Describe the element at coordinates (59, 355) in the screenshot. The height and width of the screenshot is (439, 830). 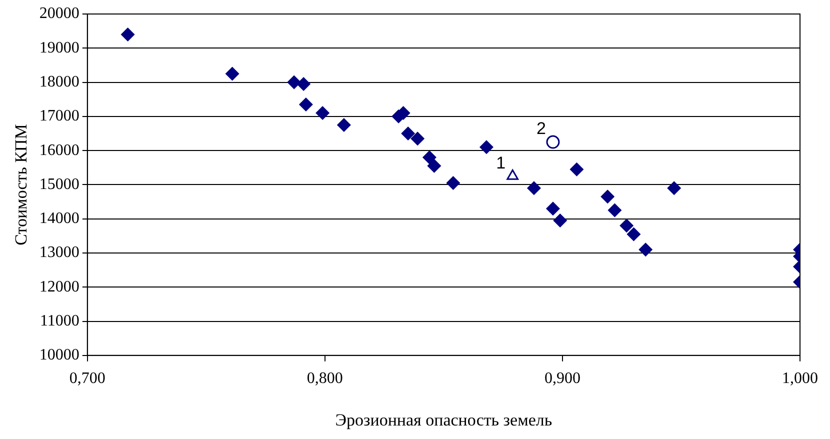
I see `y-tick-label: 10000` at that location.